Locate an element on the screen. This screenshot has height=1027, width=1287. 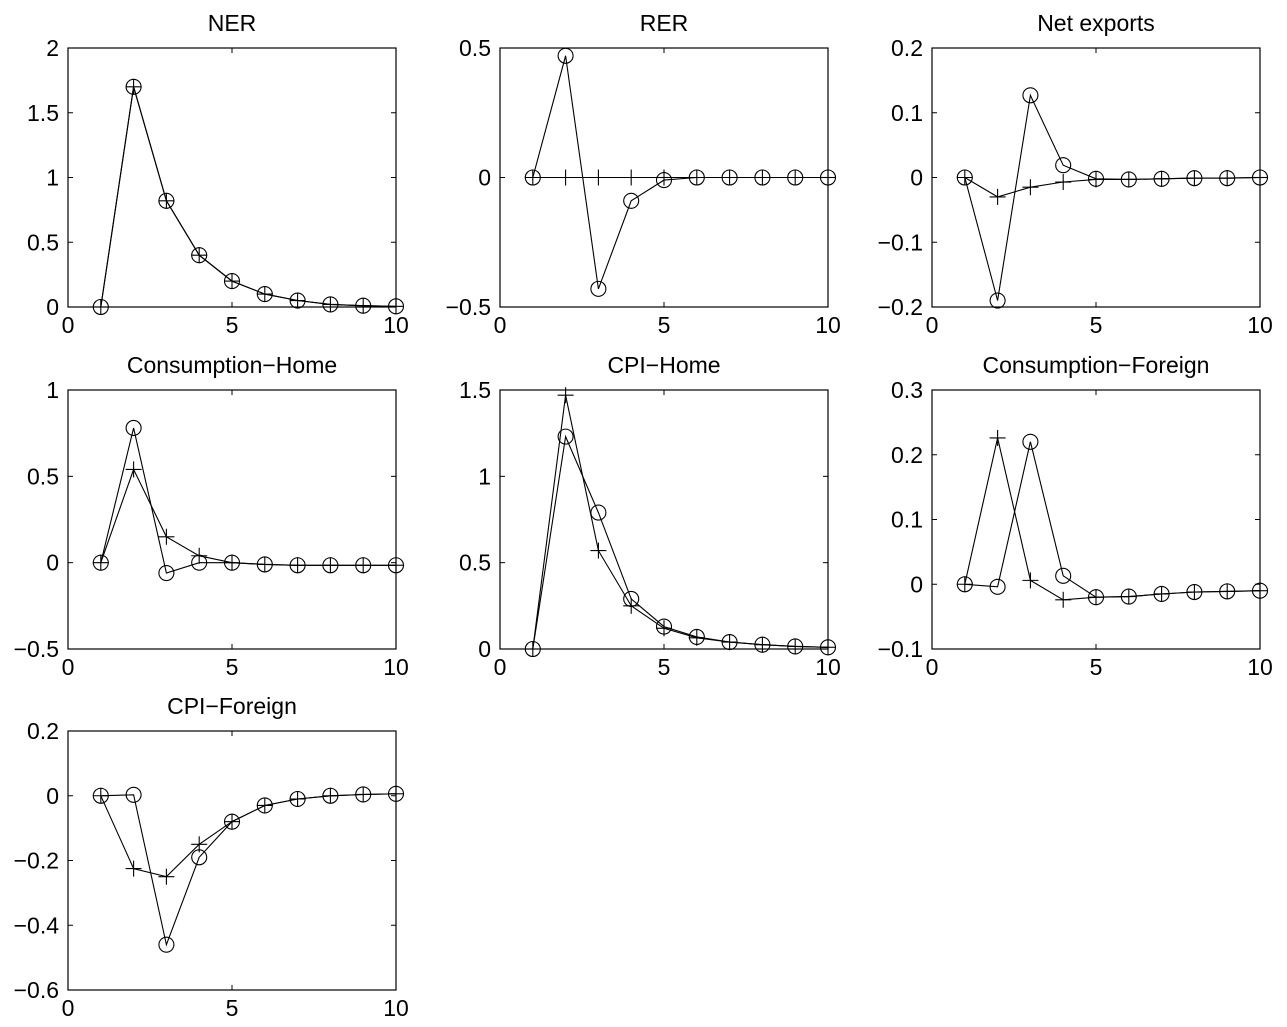
subplot-6: CPI−Foreign 0 5 10 −0.6 −0.4 −0.2 0 0.2 is located at coordinates (211, 857).